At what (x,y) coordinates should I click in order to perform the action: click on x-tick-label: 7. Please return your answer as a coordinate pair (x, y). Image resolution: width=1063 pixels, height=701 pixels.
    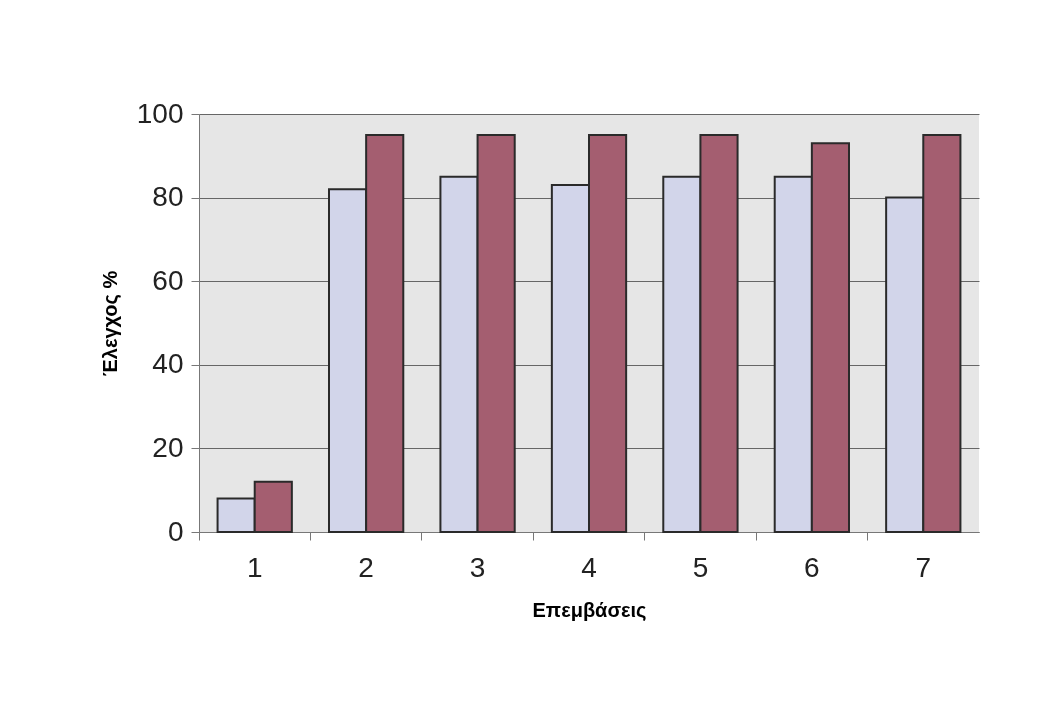
    Looking at the image, I should click on (923, 567).